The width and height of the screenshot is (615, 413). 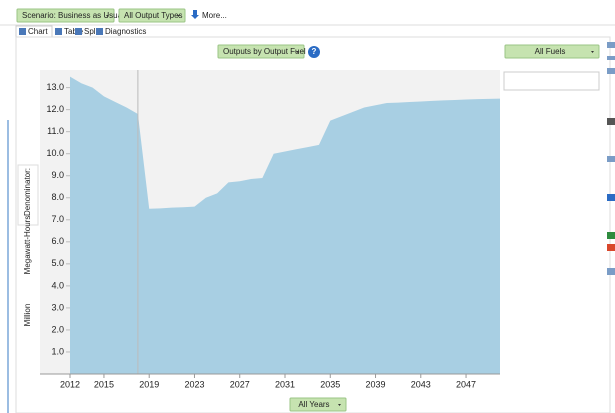 What do you see at coordinates (125, 31) in the screenshot?
I see `tab-label: Diagnostics` at bounding box center [125, 31].